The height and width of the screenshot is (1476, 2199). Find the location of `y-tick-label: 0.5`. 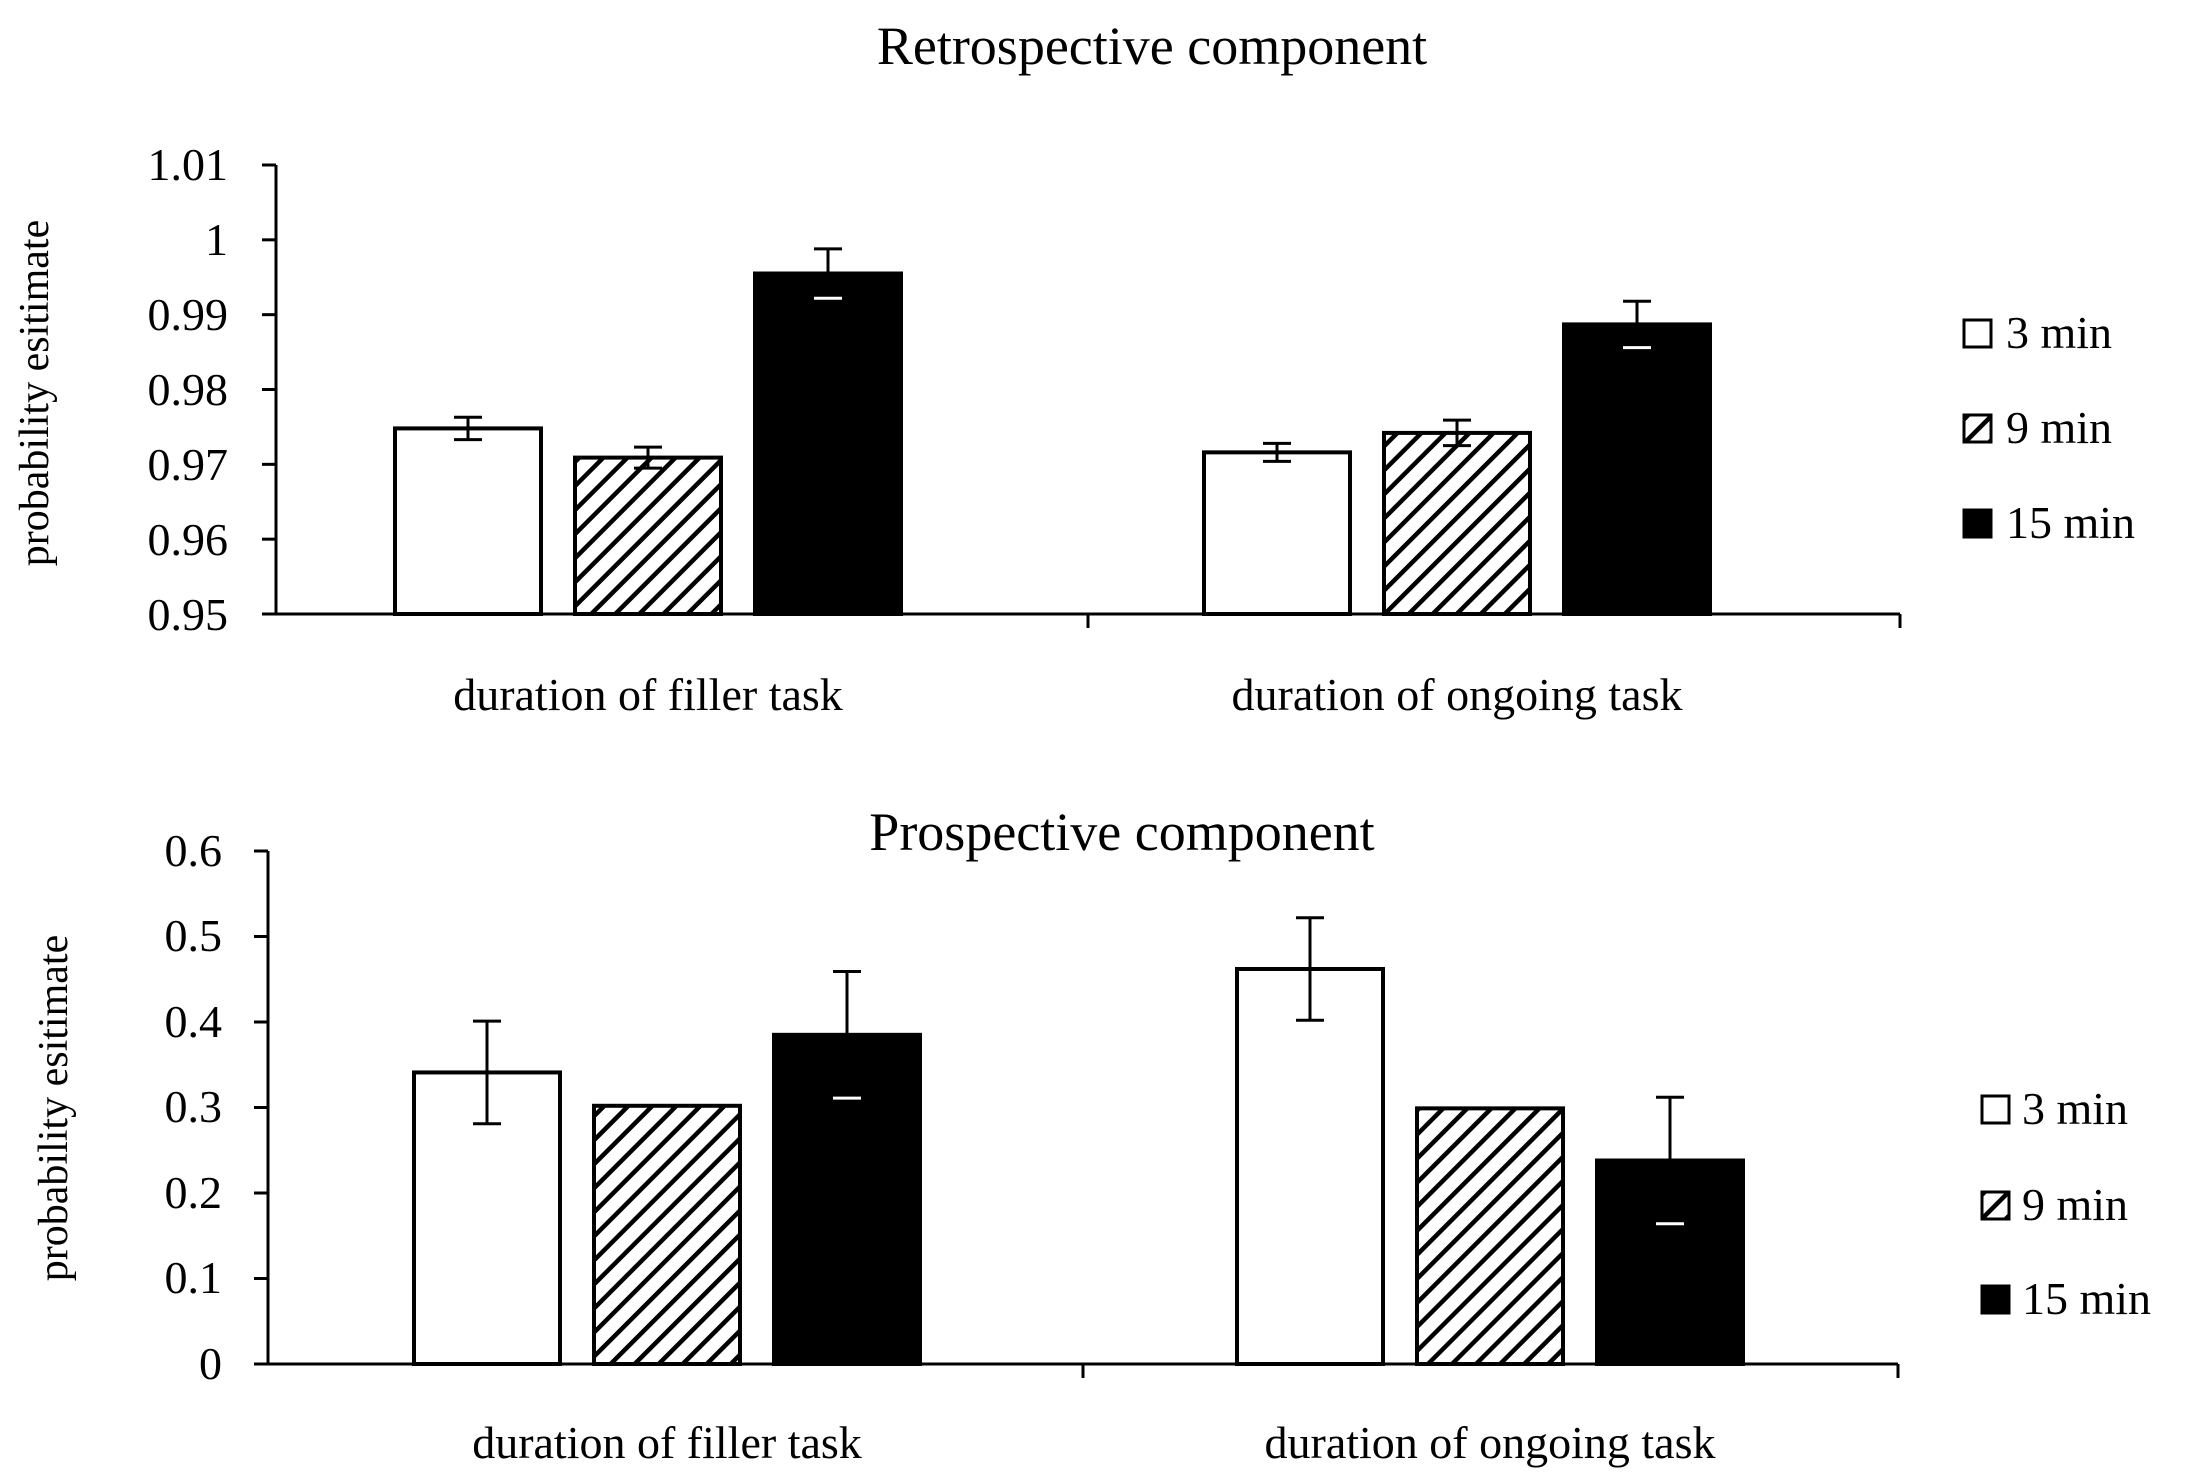

y-tick-label: 0.5 is located at coordinates (194, 935).